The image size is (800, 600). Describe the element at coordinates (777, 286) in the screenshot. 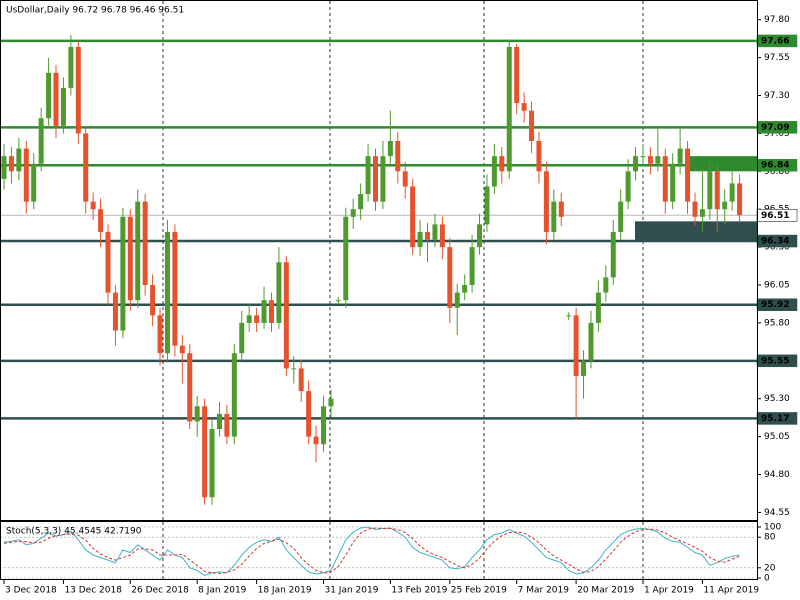

I see `y-tick-label: 96.05` at that location.